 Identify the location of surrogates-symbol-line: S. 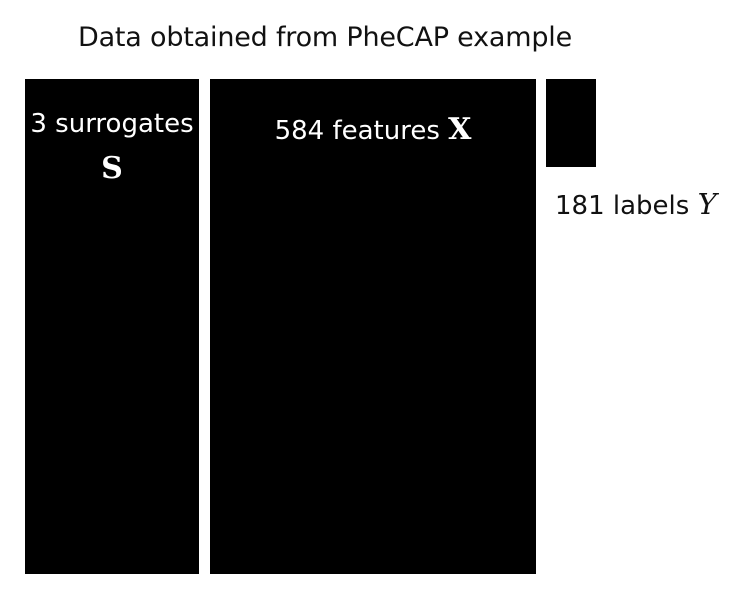
(112, 168).